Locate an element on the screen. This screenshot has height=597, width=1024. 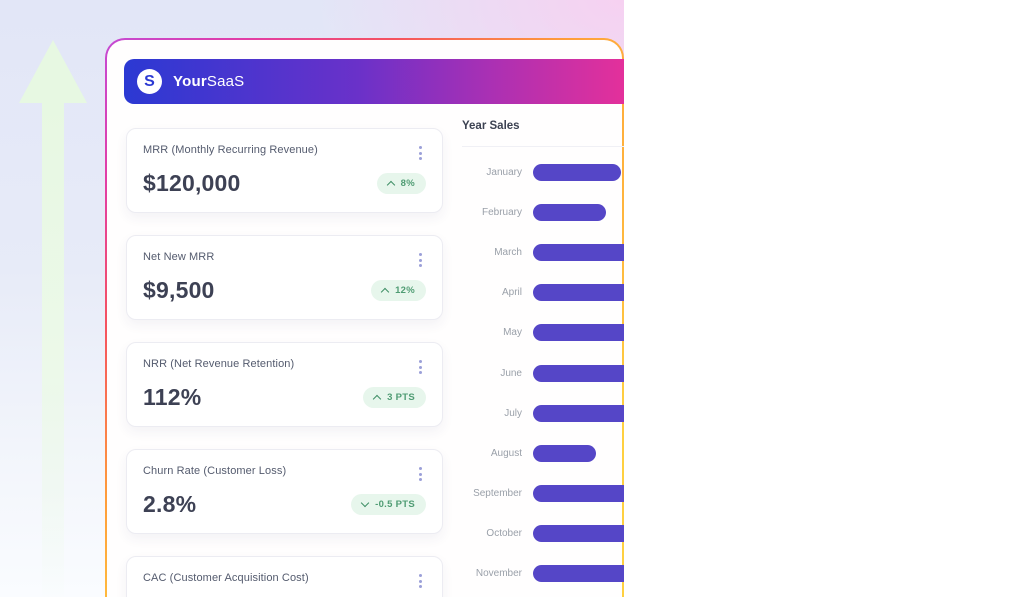
trend-badge-label: -0.5 PTS is located at coordinates (395, 504).